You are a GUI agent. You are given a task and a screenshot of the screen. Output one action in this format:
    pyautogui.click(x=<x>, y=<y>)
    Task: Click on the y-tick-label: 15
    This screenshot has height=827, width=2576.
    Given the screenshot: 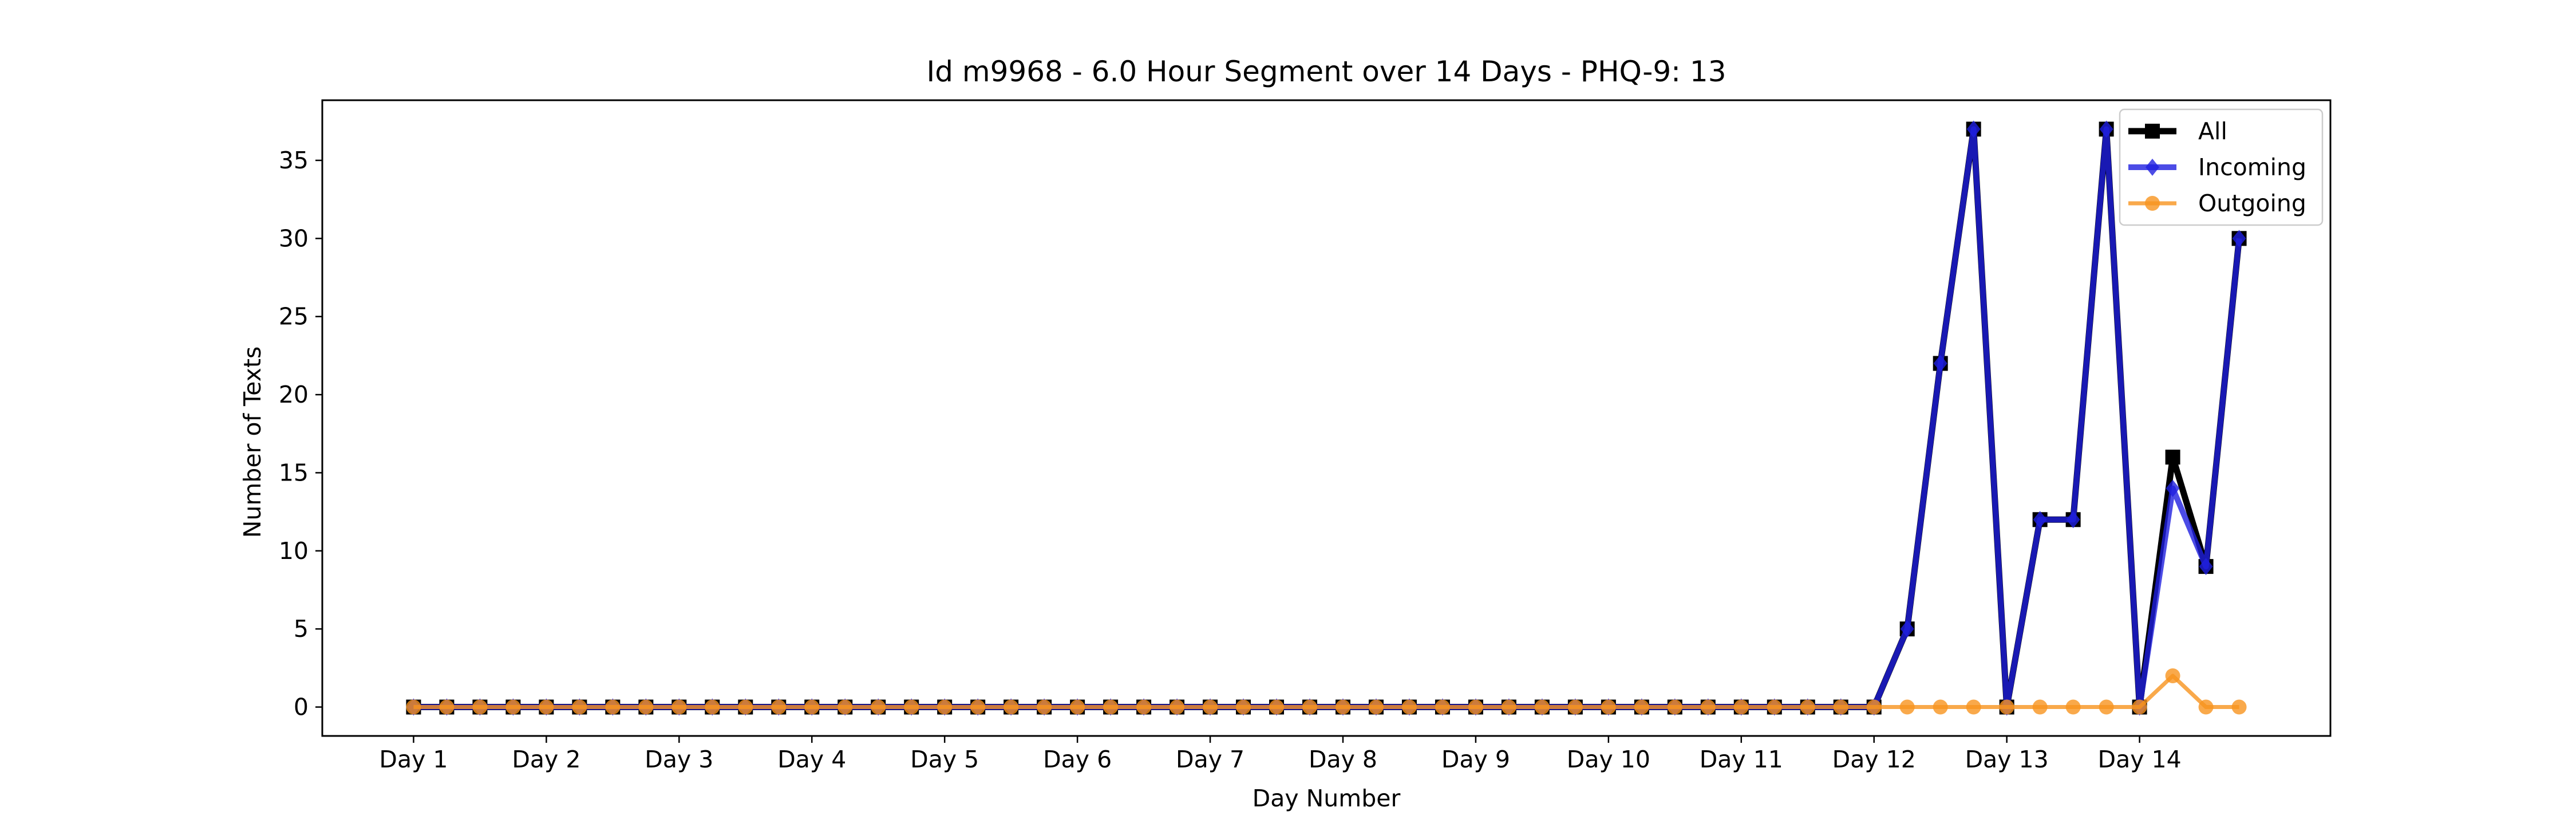 What is the action you would take?
    pyautogui.click(x=294, y=473)
    